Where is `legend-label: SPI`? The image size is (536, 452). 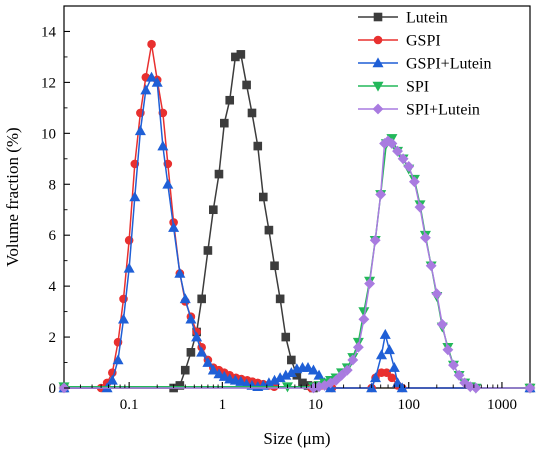 legend-label: SPI is located at coordinates (417, 87).